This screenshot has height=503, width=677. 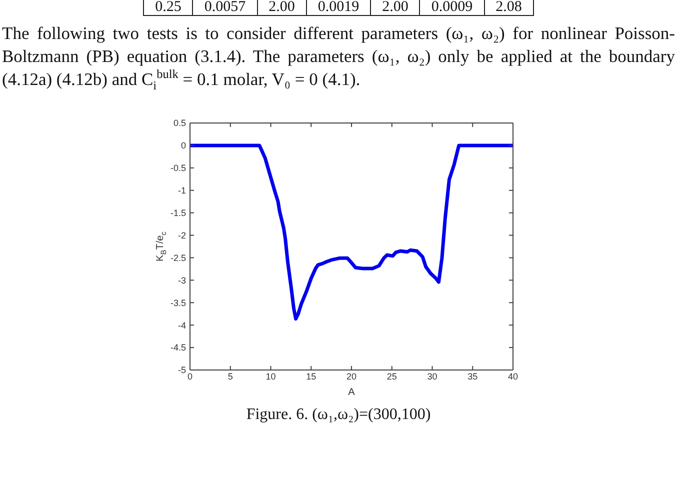 What do you see at coordinates (182, 280) in the screenshot?
I see `y-tick-label: -3` at bounding box center [182, 280].